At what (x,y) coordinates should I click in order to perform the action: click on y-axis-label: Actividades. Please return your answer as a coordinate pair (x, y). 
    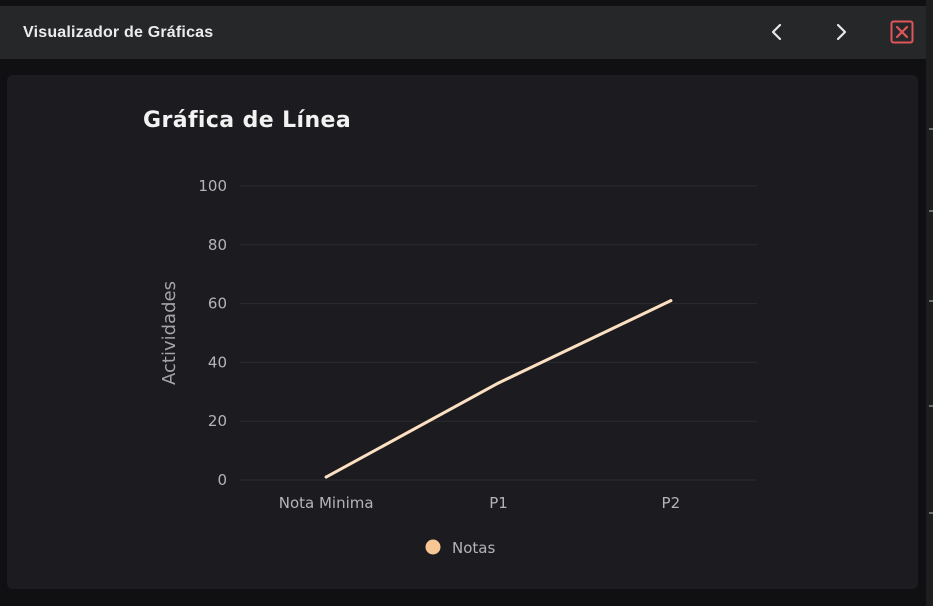
    Looking at the image, I should click on (169, 333).